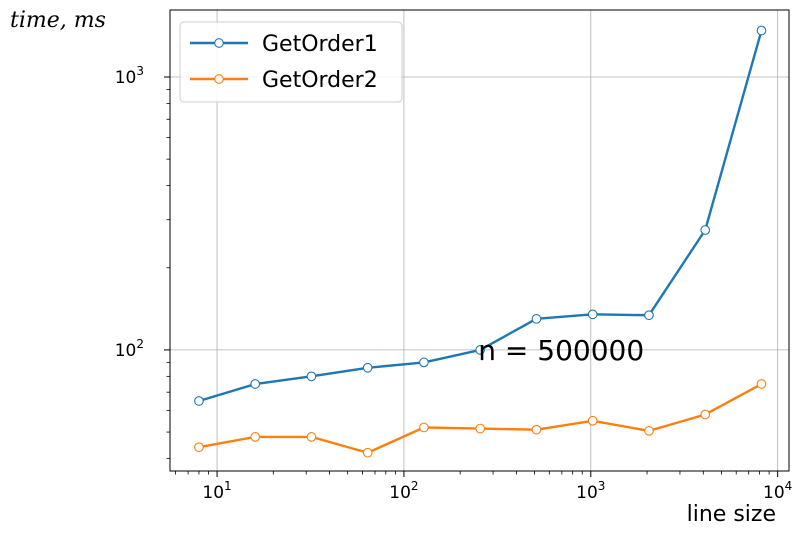 Image resolution: width=803 pixels, height=541 pixels. I want to click on legend: GetOrder1 GetOrder2, so click(291, 62).